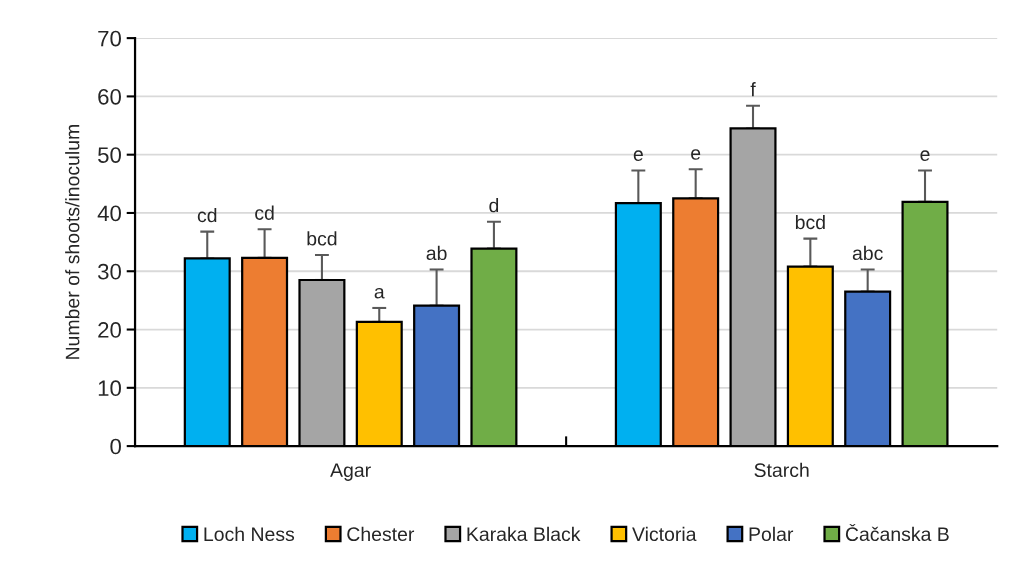  Describe the element at coordinates (72, 242) in the screenshot. I see `y-axis-title: Number of shoots/inoculum` at that location.